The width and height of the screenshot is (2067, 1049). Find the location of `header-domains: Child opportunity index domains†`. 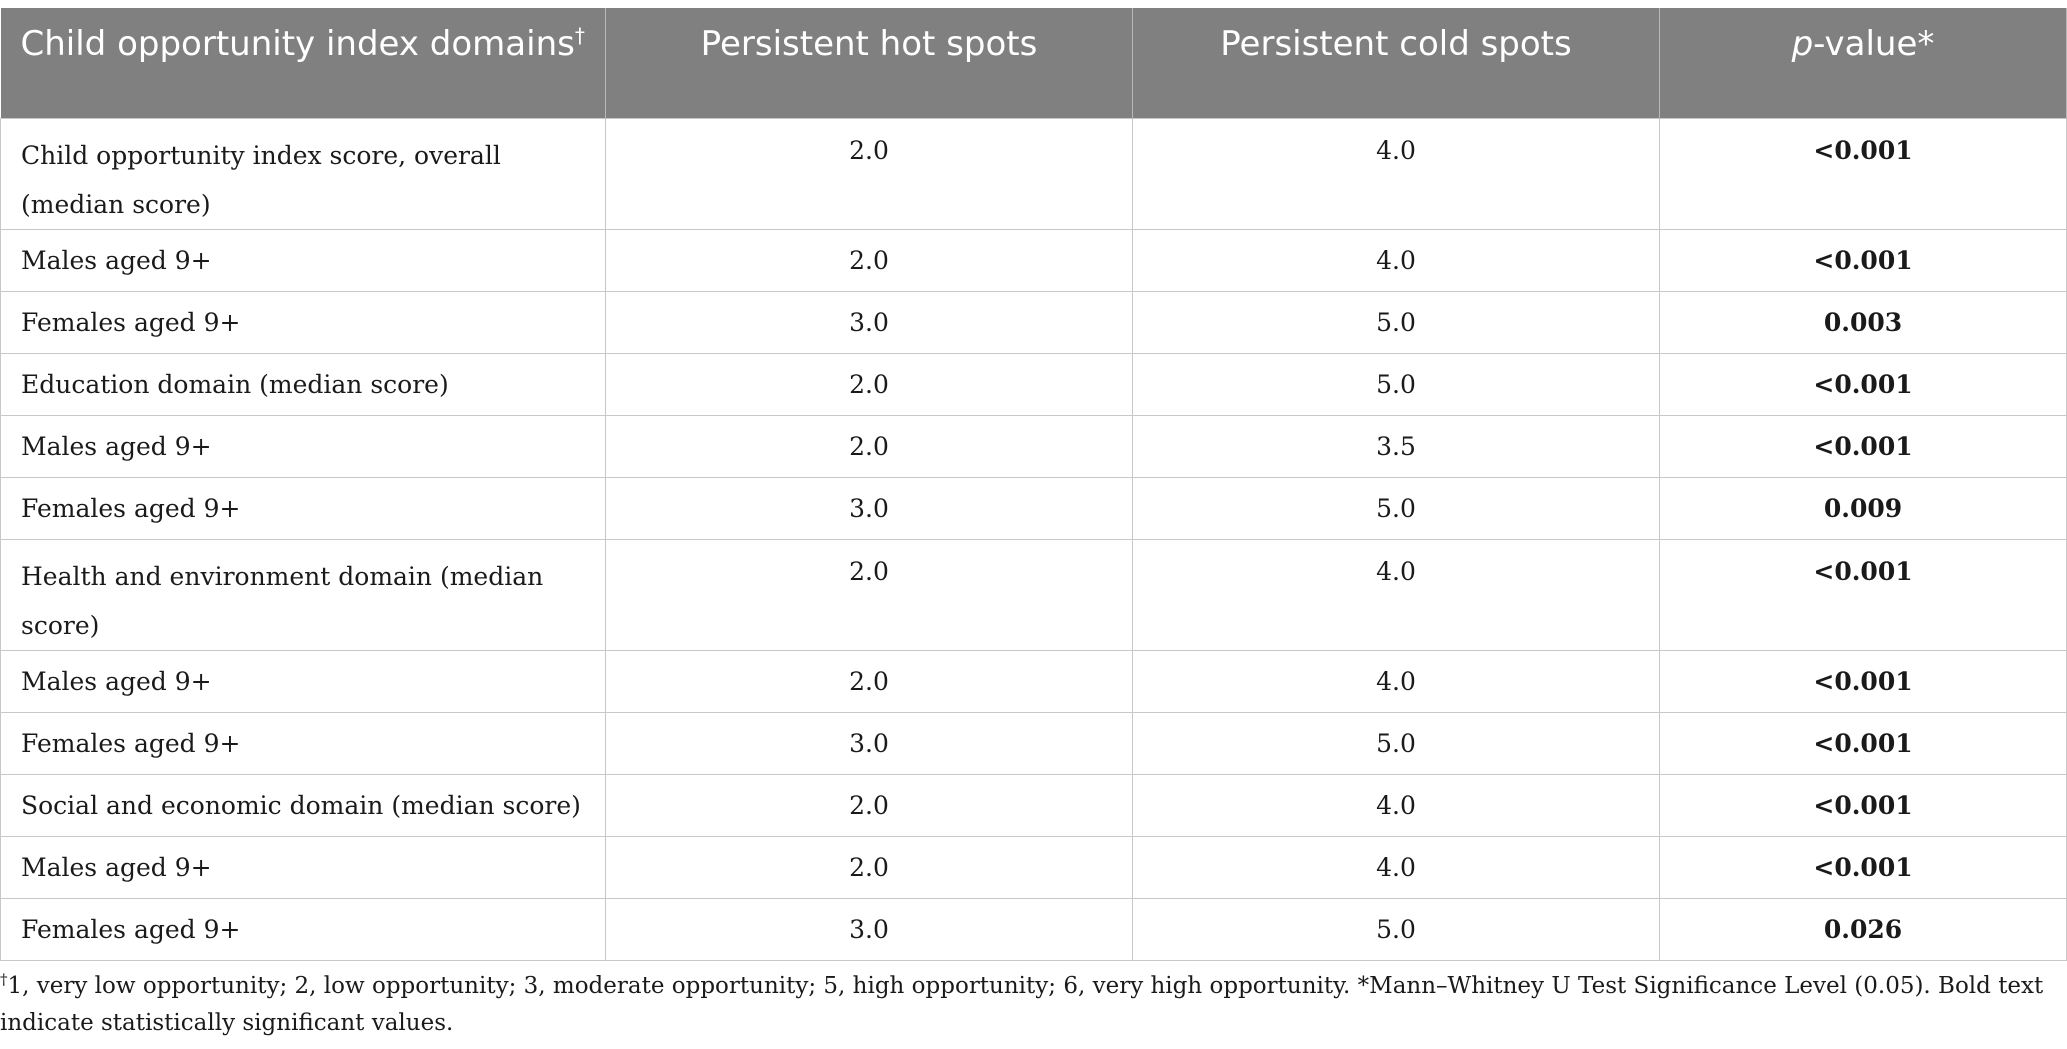

header-domains: Child opportunity index domains† is located at coordinates (303, 63).